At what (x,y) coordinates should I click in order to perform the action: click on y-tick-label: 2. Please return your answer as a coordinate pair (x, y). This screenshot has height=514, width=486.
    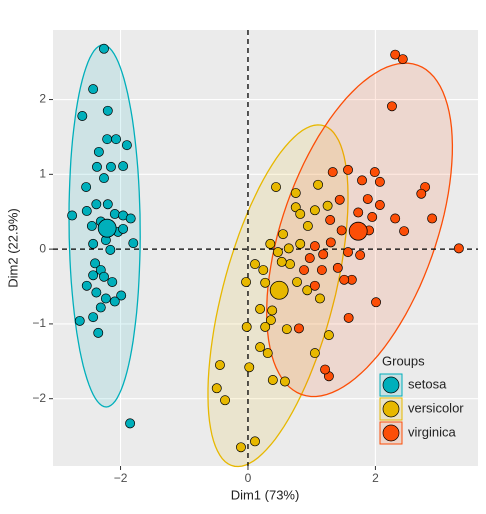
    Looking at the image, I should click on (42, 99).